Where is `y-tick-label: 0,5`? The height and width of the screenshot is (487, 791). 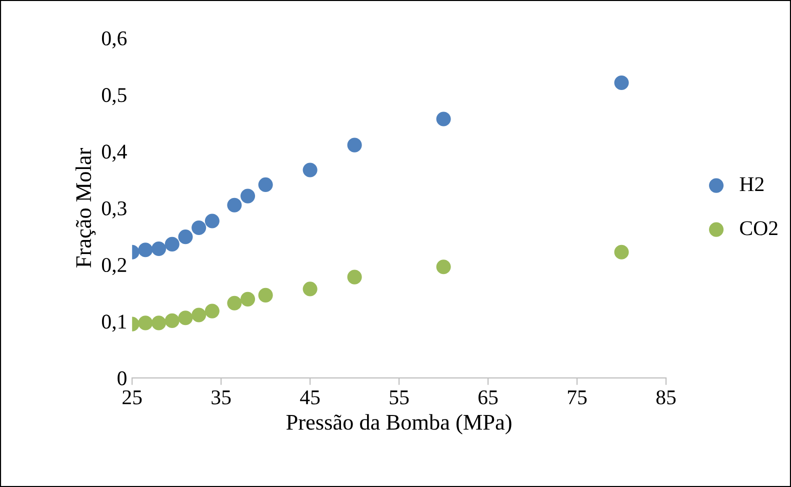
y-tick-label: 0,5 is located at coordinates (114, 97).